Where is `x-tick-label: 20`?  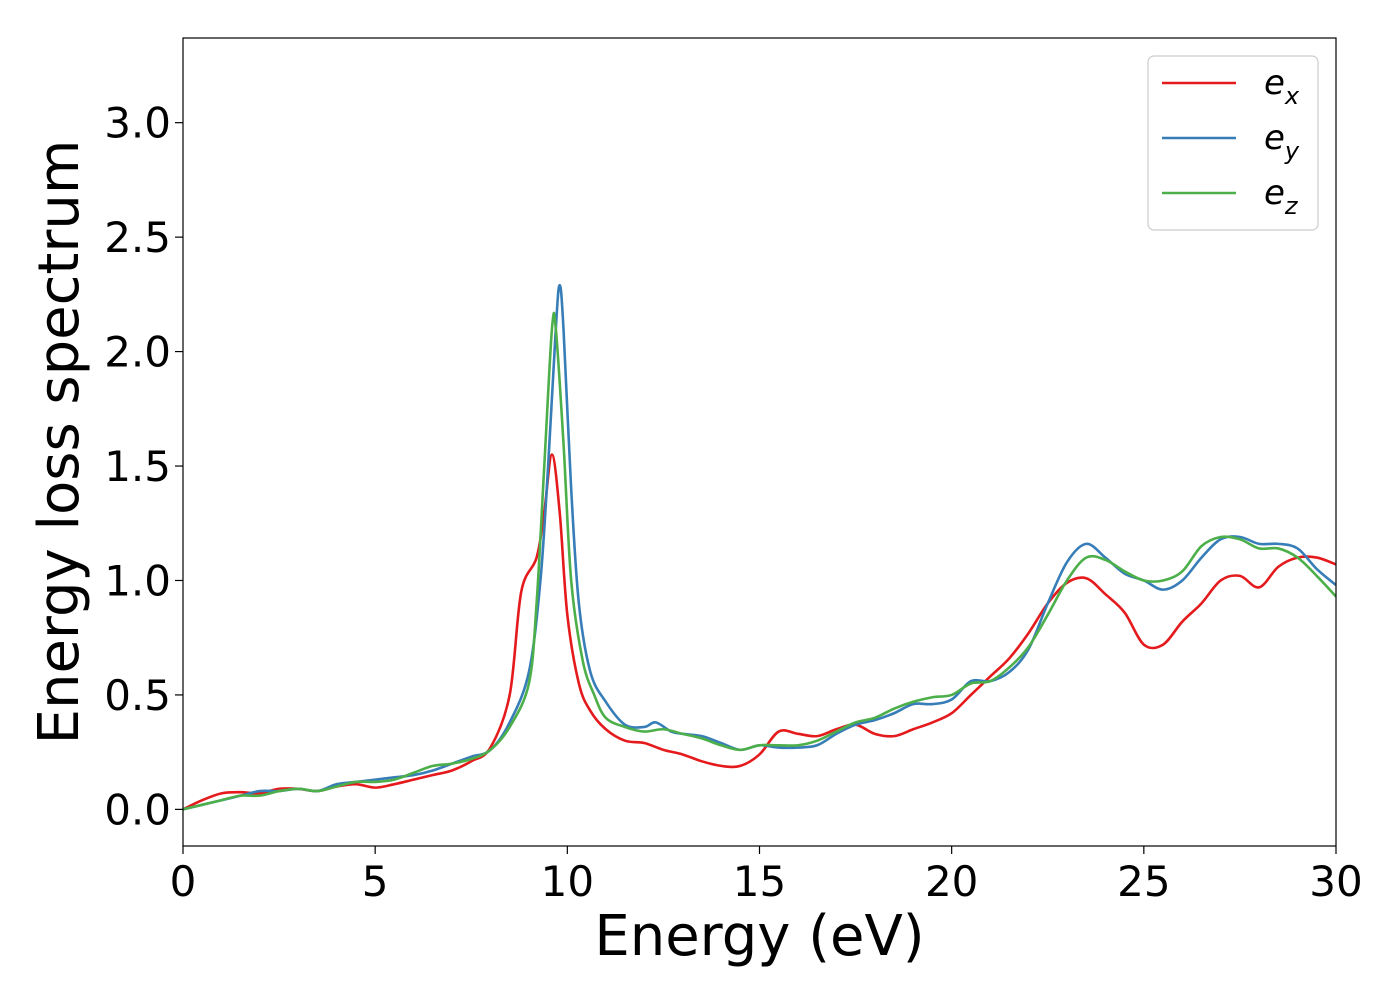
x-tick-label: 20 is located at coordinates (951, 881).